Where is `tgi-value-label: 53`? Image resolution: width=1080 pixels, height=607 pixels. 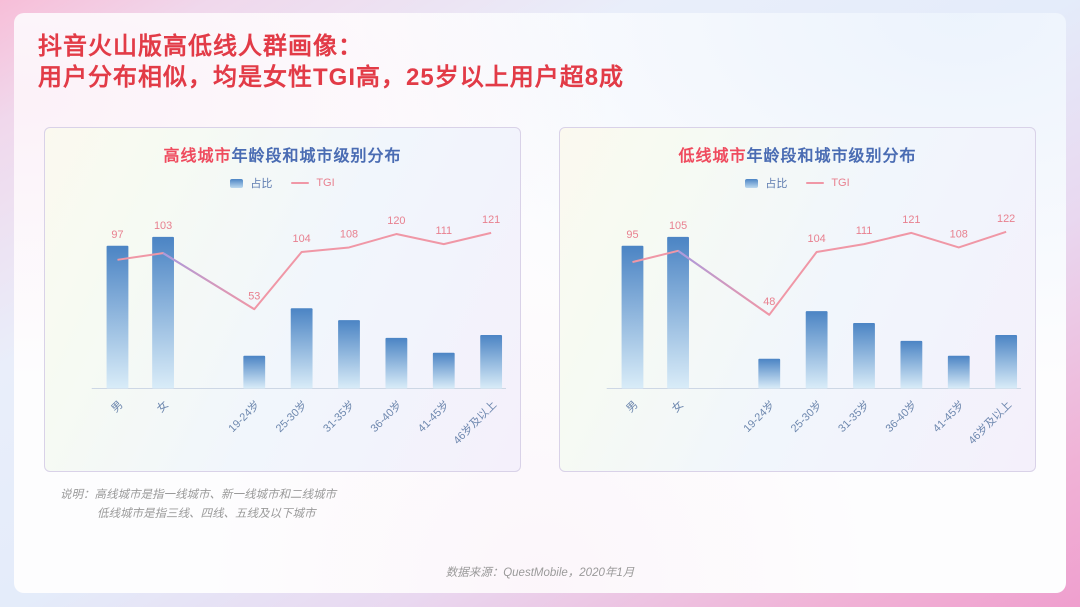
tgi-value-label: 53 is located at coordinates (254, 296).